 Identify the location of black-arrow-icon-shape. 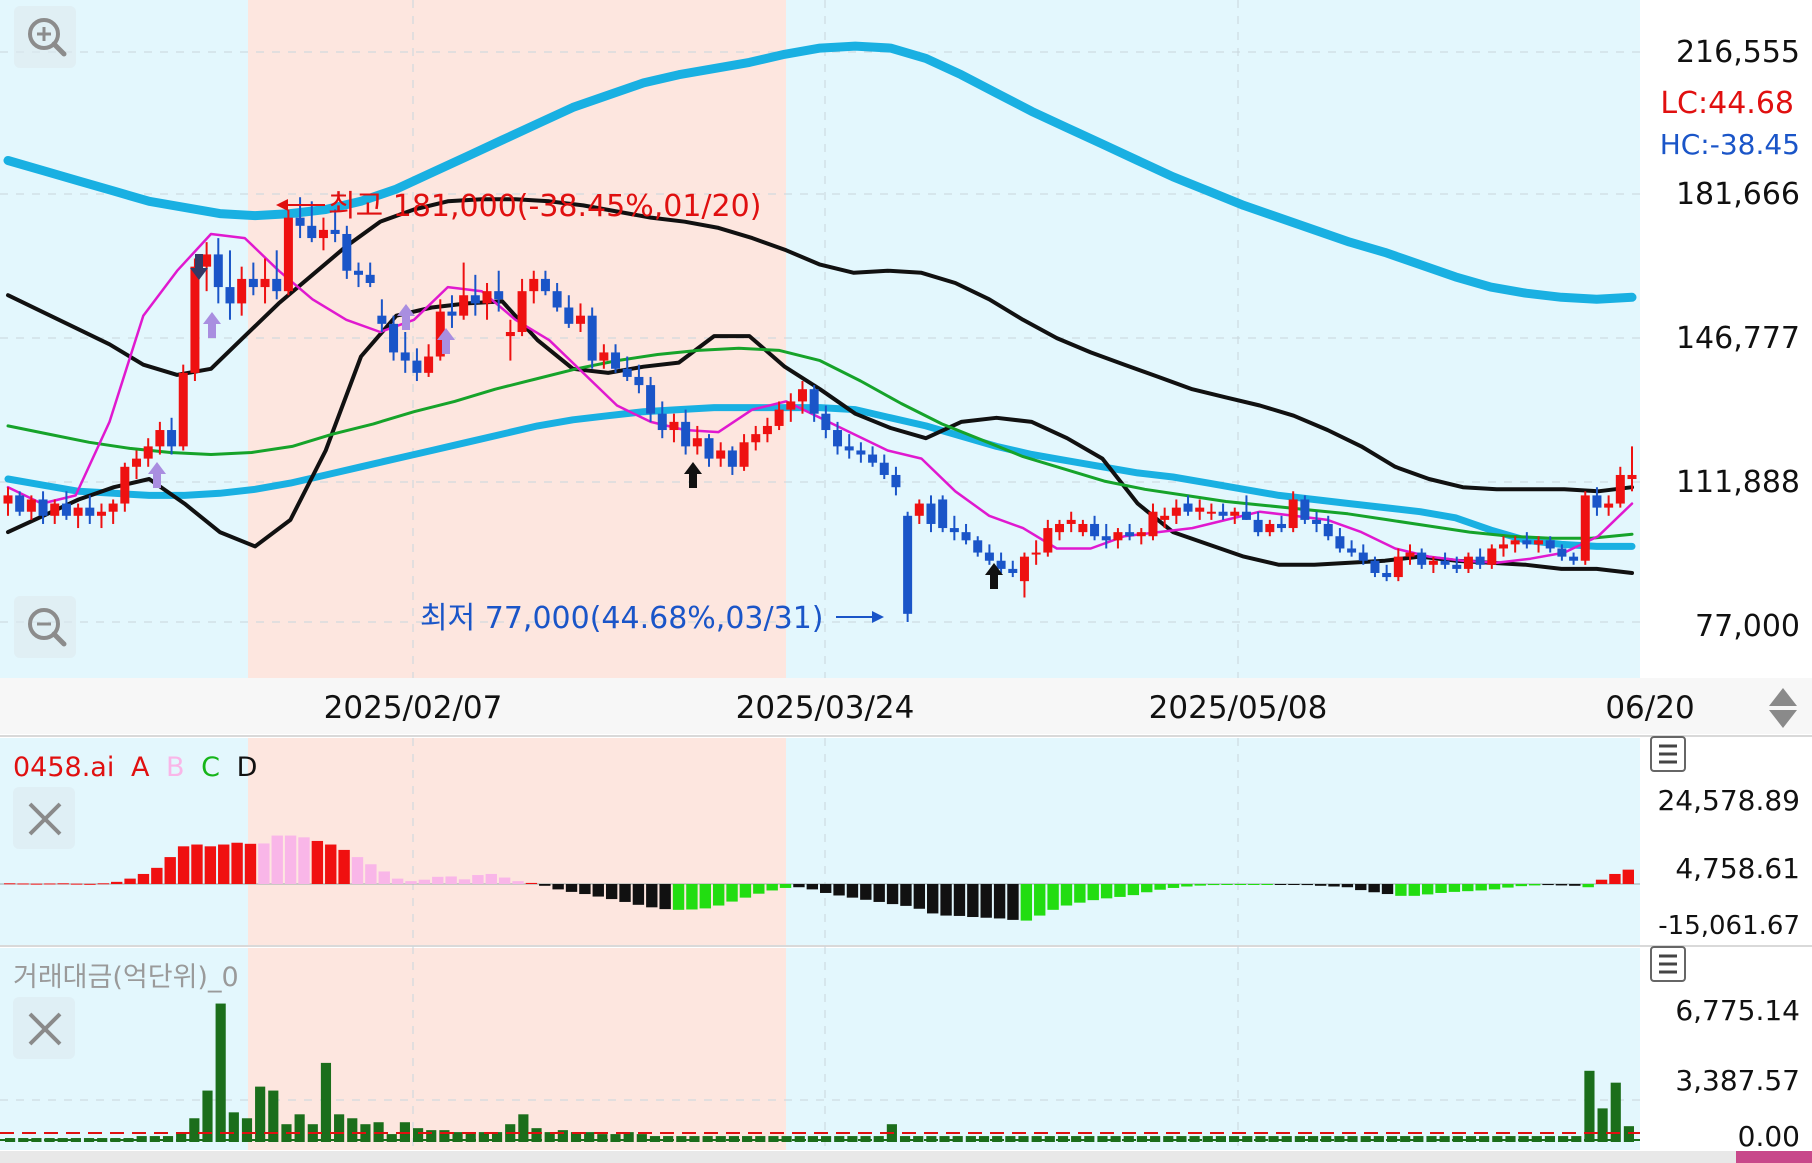
(693, 475).